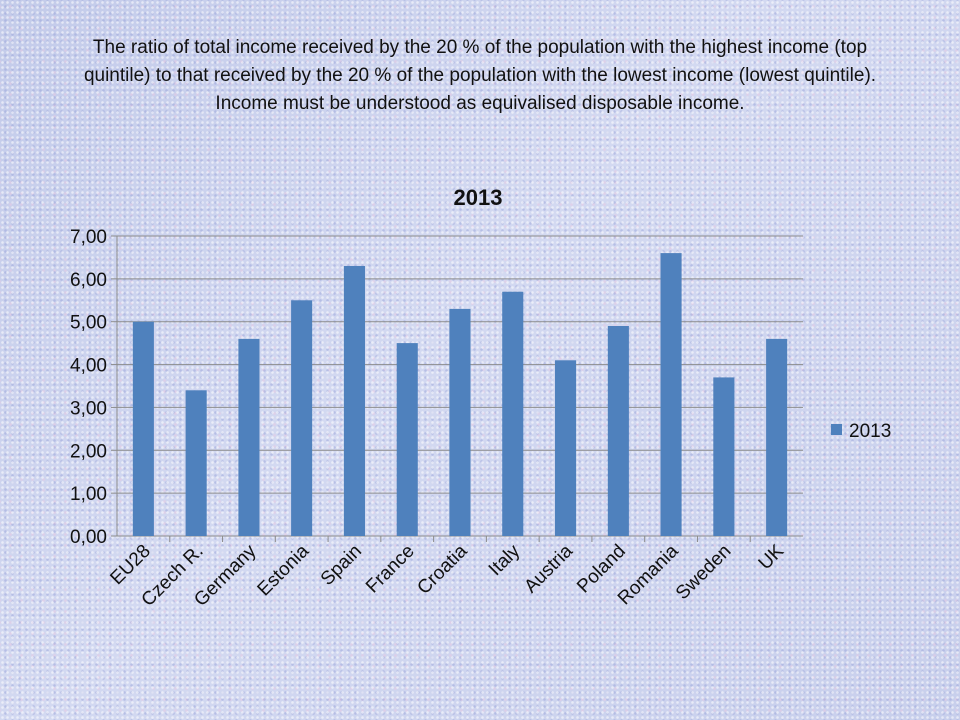 The width and height of the screenshot is (960, 720). I want to click on x-tick-label: France, so click(390, 569).